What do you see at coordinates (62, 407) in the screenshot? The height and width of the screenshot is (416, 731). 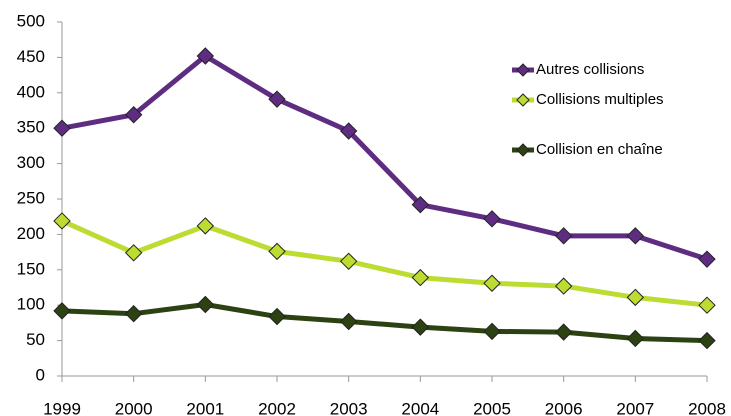 I see `x-tick-label: 1999` at bounding box center [62, 407].